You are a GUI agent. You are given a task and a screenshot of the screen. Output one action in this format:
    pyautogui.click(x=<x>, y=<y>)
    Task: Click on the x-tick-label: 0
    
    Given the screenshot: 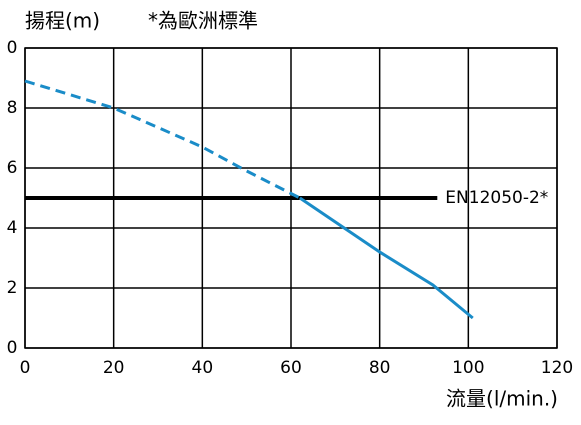 What is the action you would take?
    pyautogui.click(x=25, y=368)
    